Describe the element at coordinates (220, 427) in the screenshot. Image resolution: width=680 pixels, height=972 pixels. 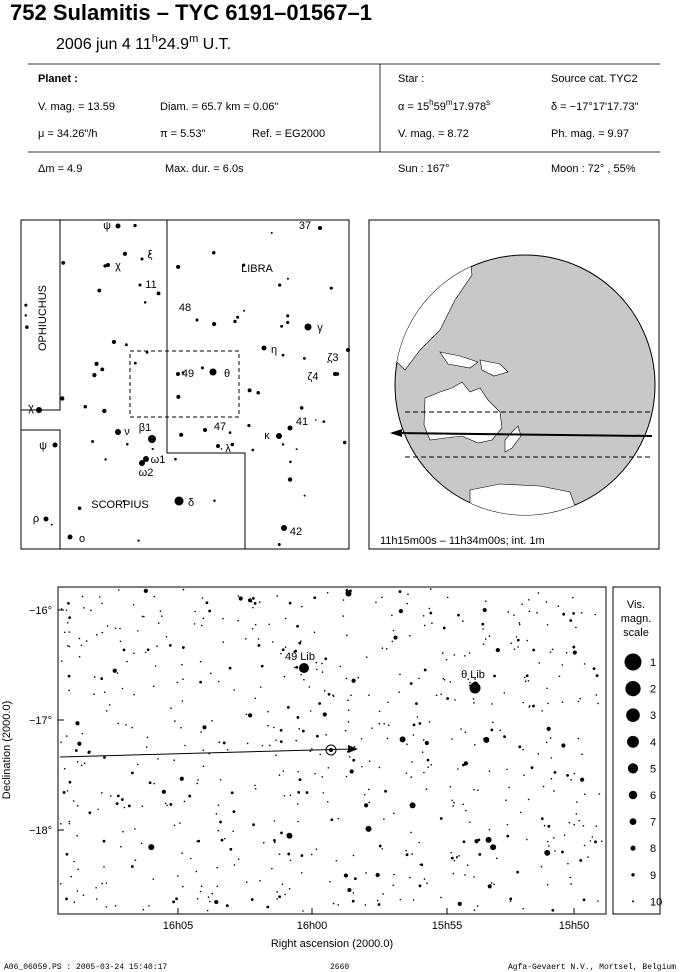
I see `star-label: 47` at that location.